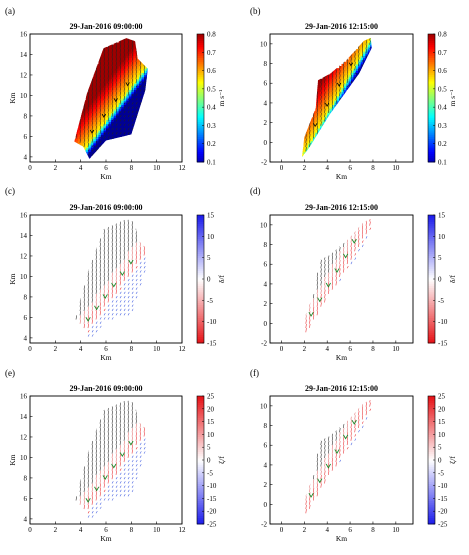 The width and height of the screenshot is (469, 555). Describe the element at coordinates (254, 373) in the screenshot. I see `panel-label: (f)` at that location.